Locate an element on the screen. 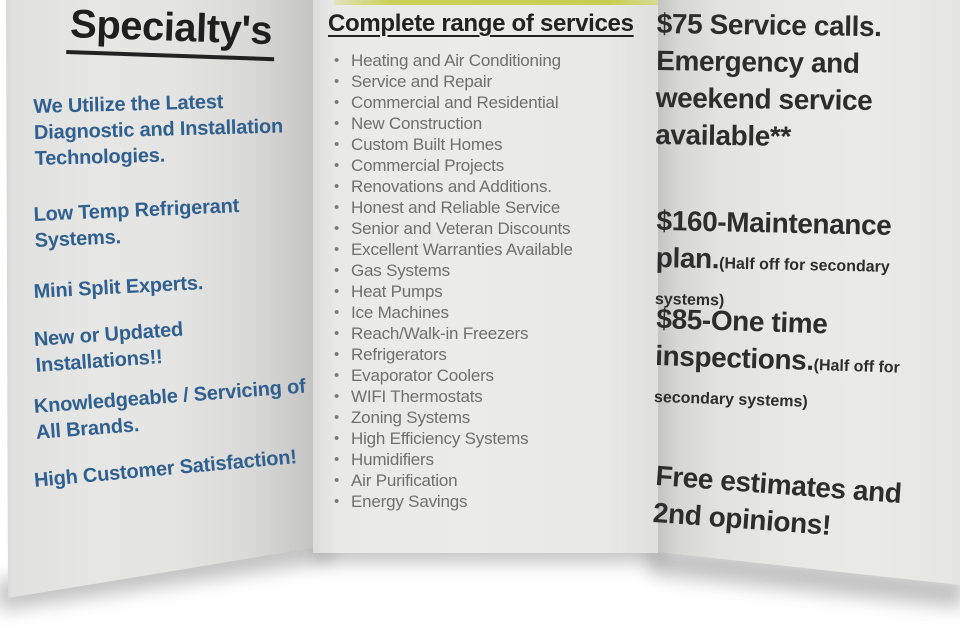 The height and width of the screenshot is (626, 960). service-item: Reach/Walk-in Freezers is located at coordinates (492, 333).